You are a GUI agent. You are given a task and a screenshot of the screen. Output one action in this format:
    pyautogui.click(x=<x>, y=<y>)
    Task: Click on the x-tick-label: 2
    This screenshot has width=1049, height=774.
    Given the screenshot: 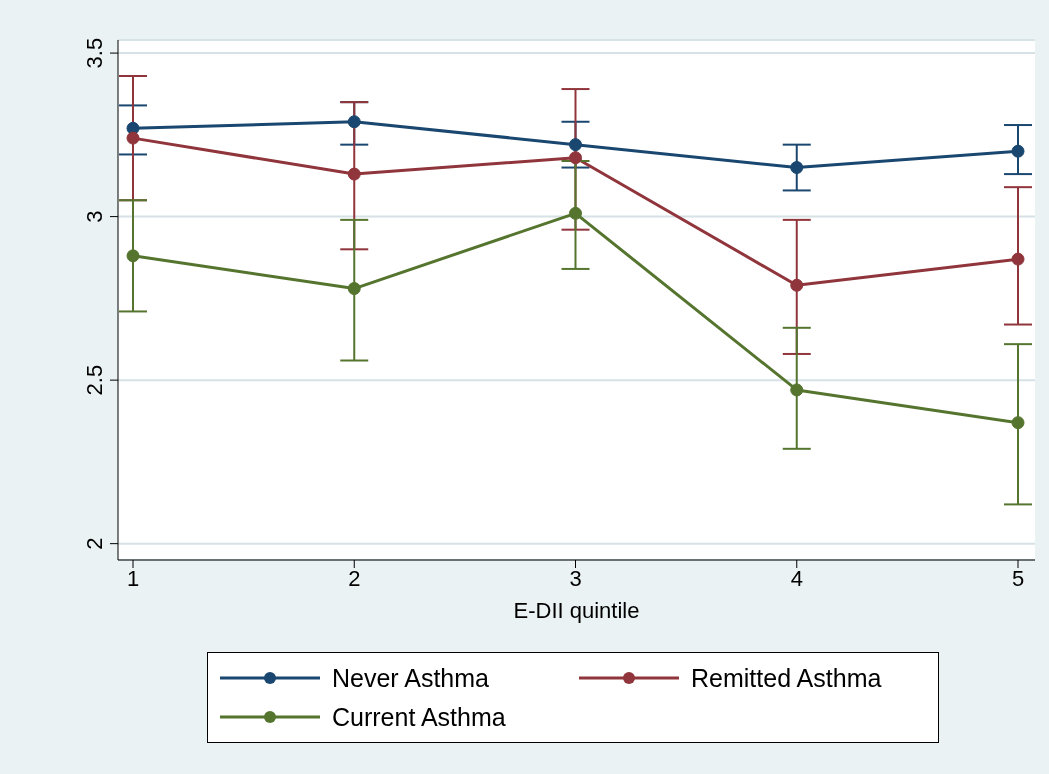 What is the action you would take?
    pyautogui.click(x=354, y=578)
    